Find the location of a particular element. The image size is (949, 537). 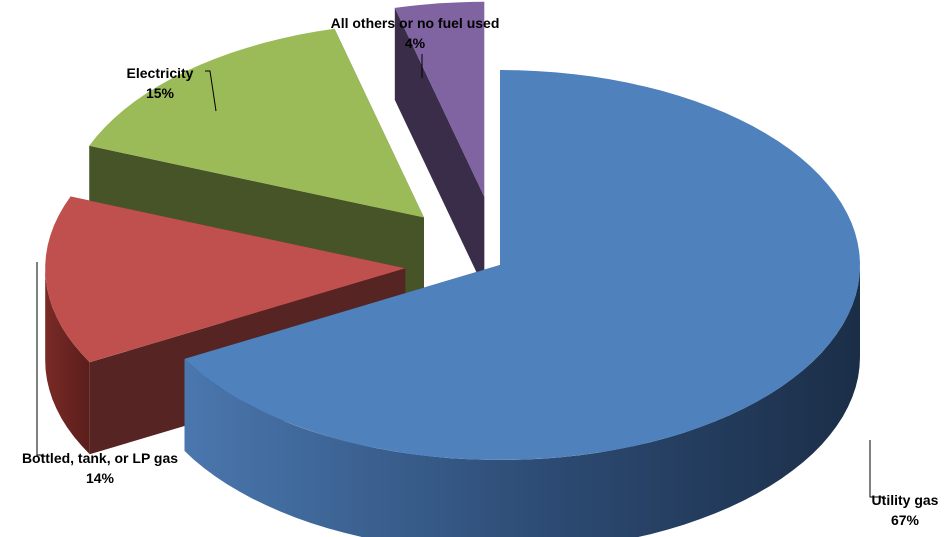

slice-label-utility-gas: Utility gas is located at coordinates (905, 500).